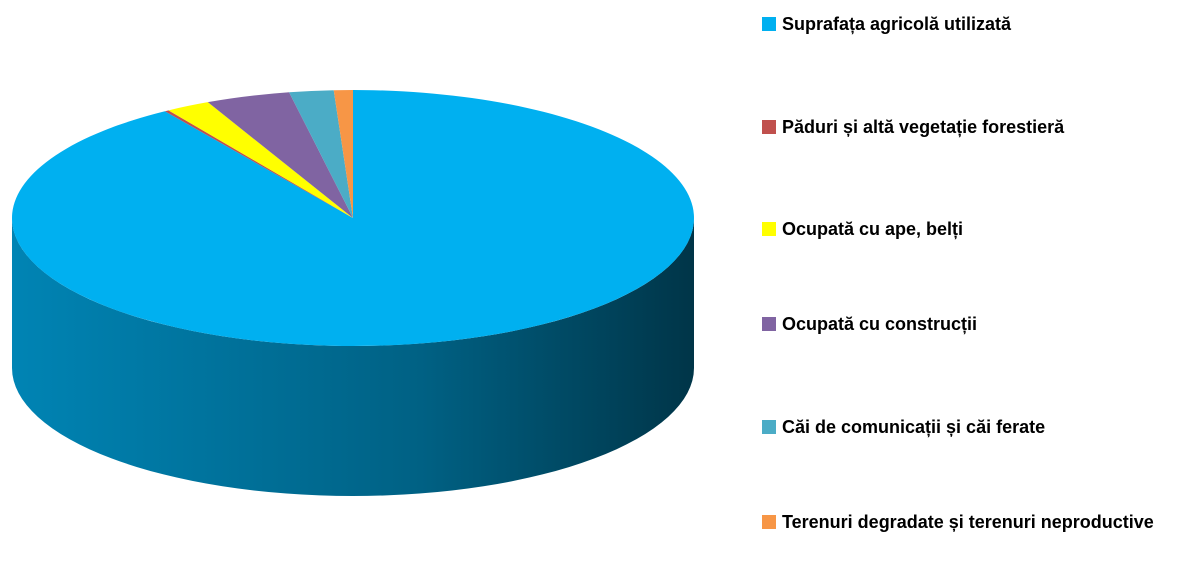 This screenshot has height=571, width=1192. Describe the element at coordinates (897, 24) in the screenshot. I see `legend-label: Suprafața agricolă utilizată` at that location.